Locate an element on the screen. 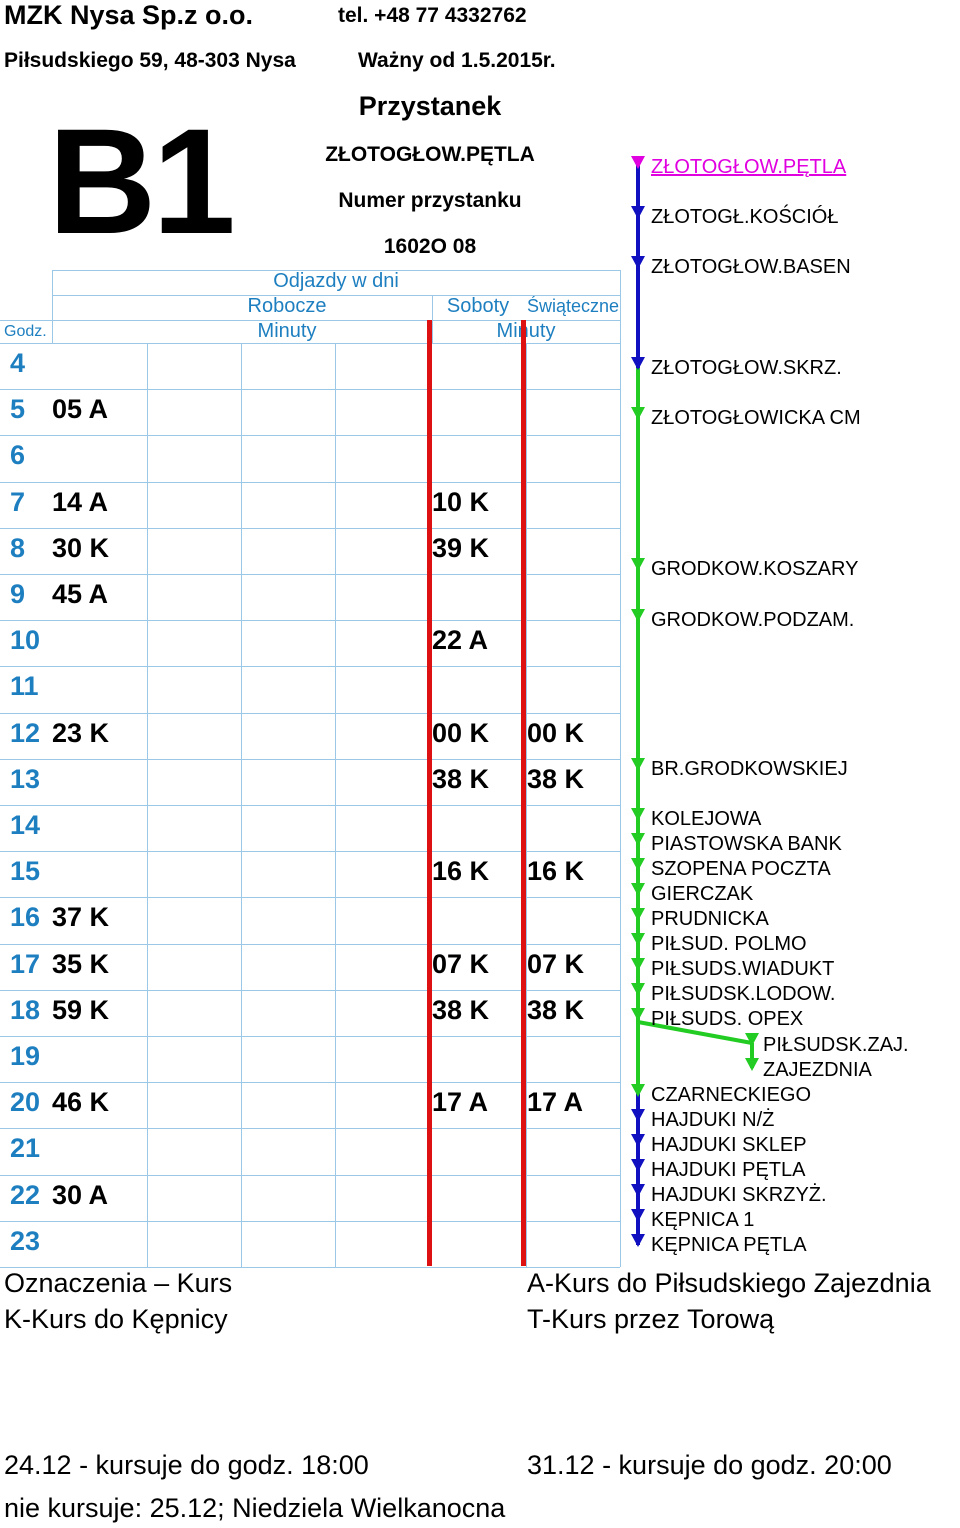  weekday-minutes: 46 K is located at coordinates (81, 1102).